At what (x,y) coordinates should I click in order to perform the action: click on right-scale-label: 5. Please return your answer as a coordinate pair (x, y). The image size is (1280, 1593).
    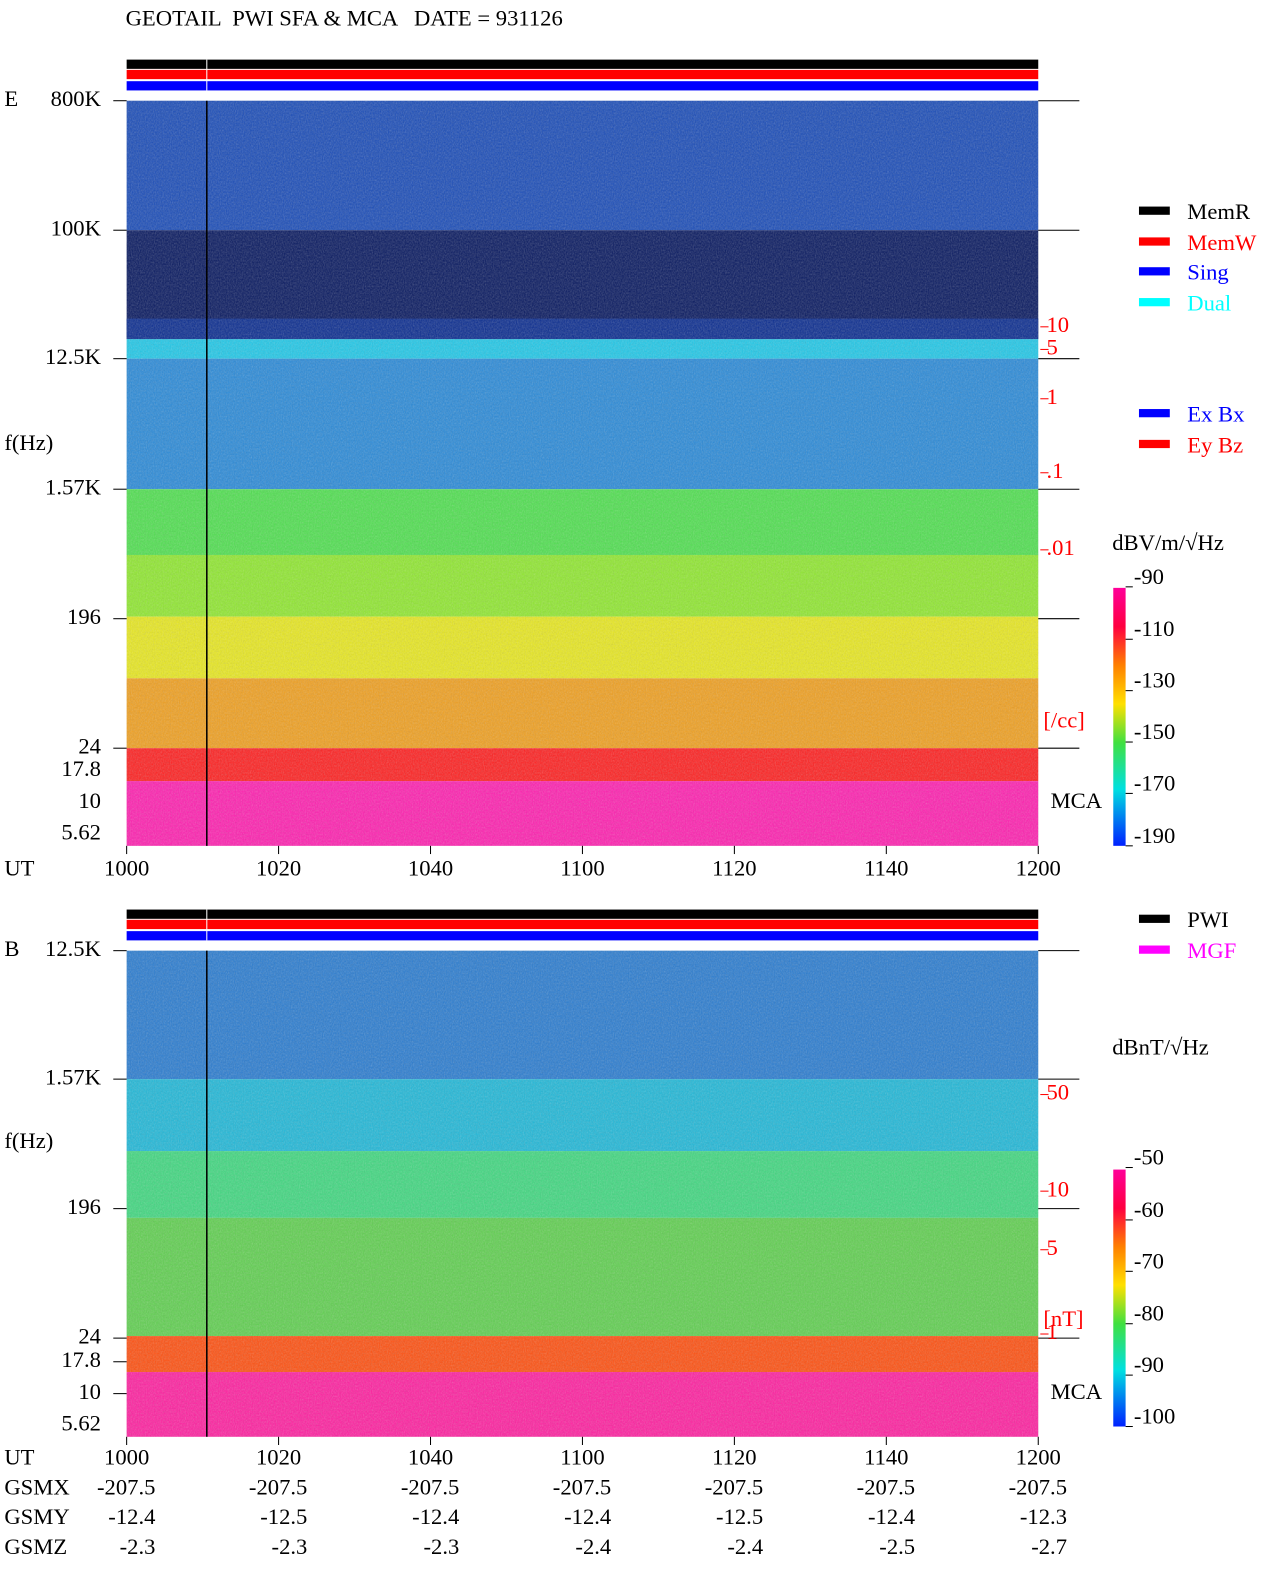
    Looking at the image, I should click on (1051, 347).